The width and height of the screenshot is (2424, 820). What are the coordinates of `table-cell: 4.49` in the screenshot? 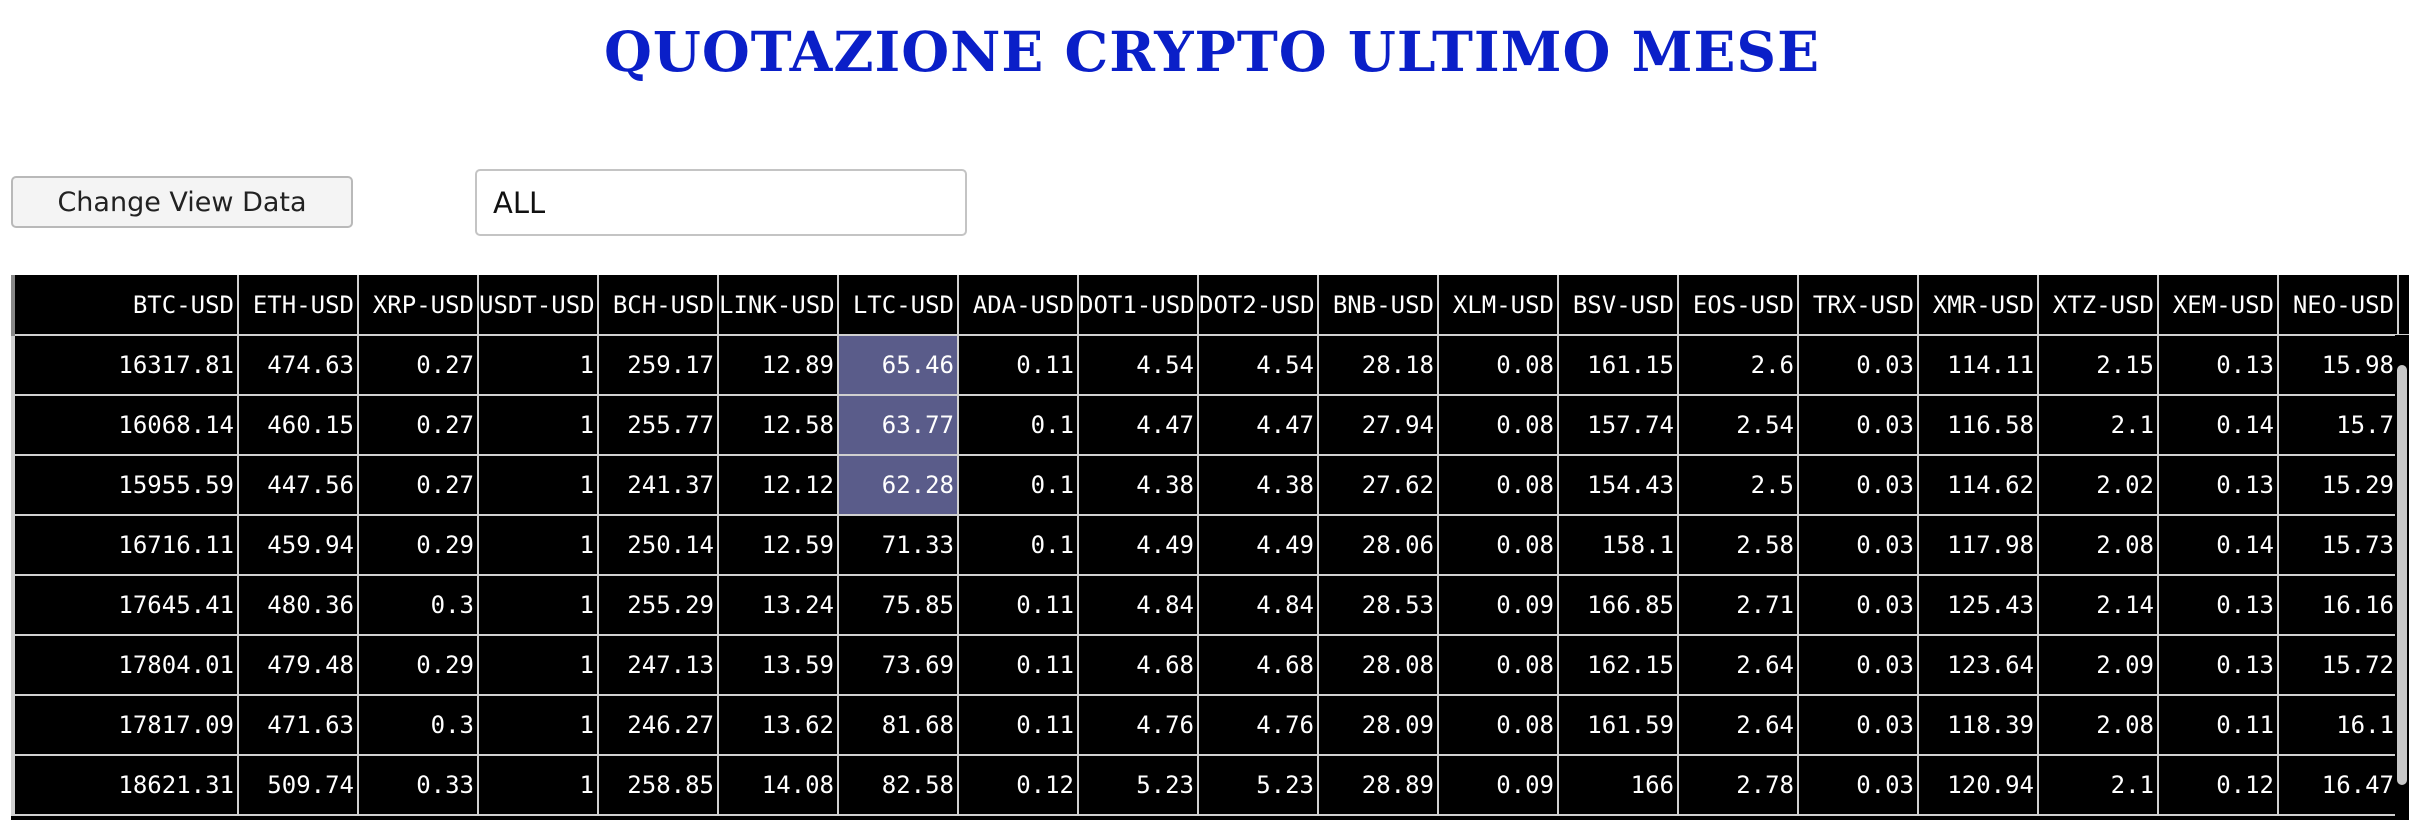 It's located at (1138, 545).